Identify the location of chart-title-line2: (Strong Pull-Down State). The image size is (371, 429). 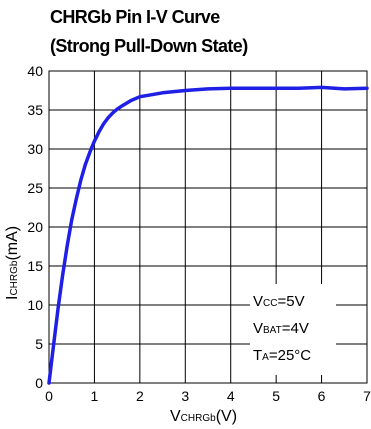
(149, 46).